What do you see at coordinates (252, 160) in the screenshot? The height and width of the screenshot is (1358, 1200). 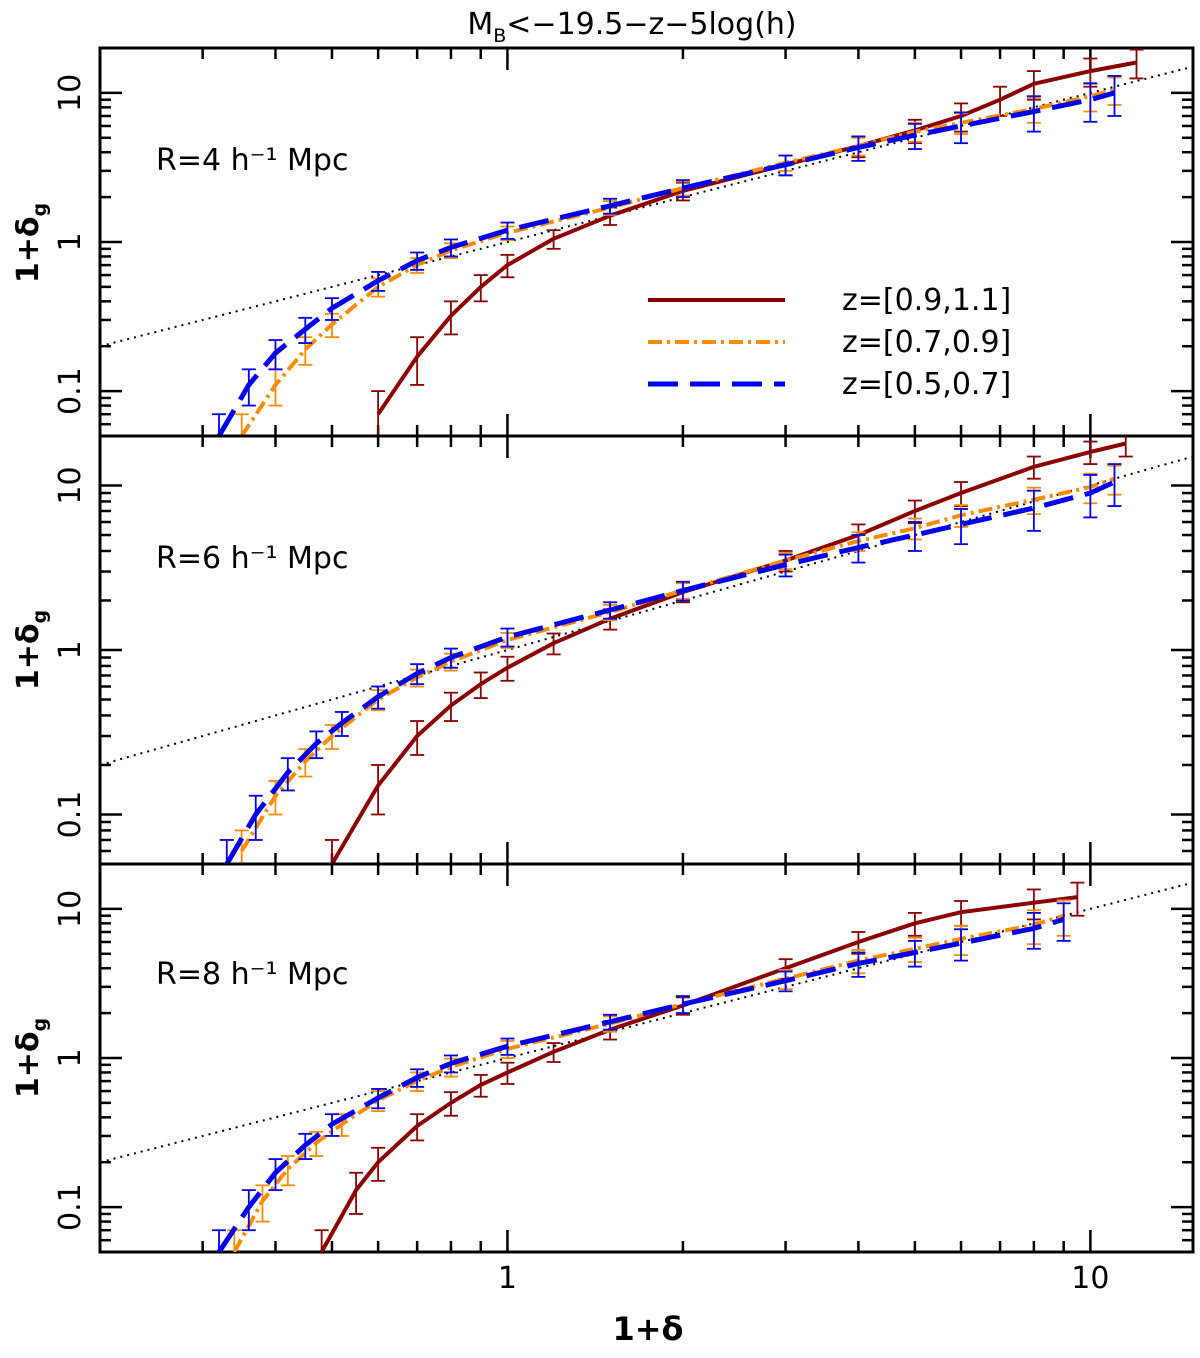 I see `panel-label-1: R=4 h⁻¹ Mpc` at bounding box center [252, 160].